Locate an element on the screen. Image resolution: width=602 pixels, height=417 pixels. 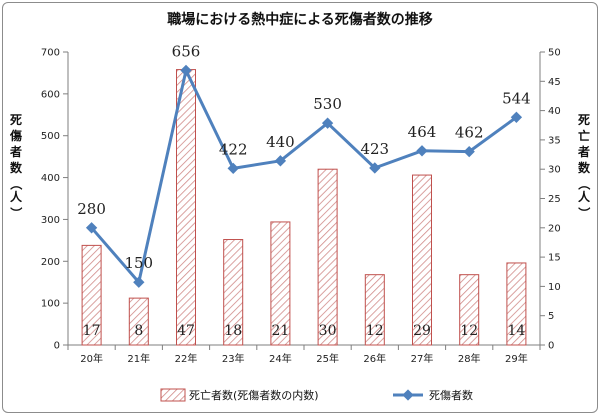
y-left-tick-label: 100 is located at coordinates (50, 304).